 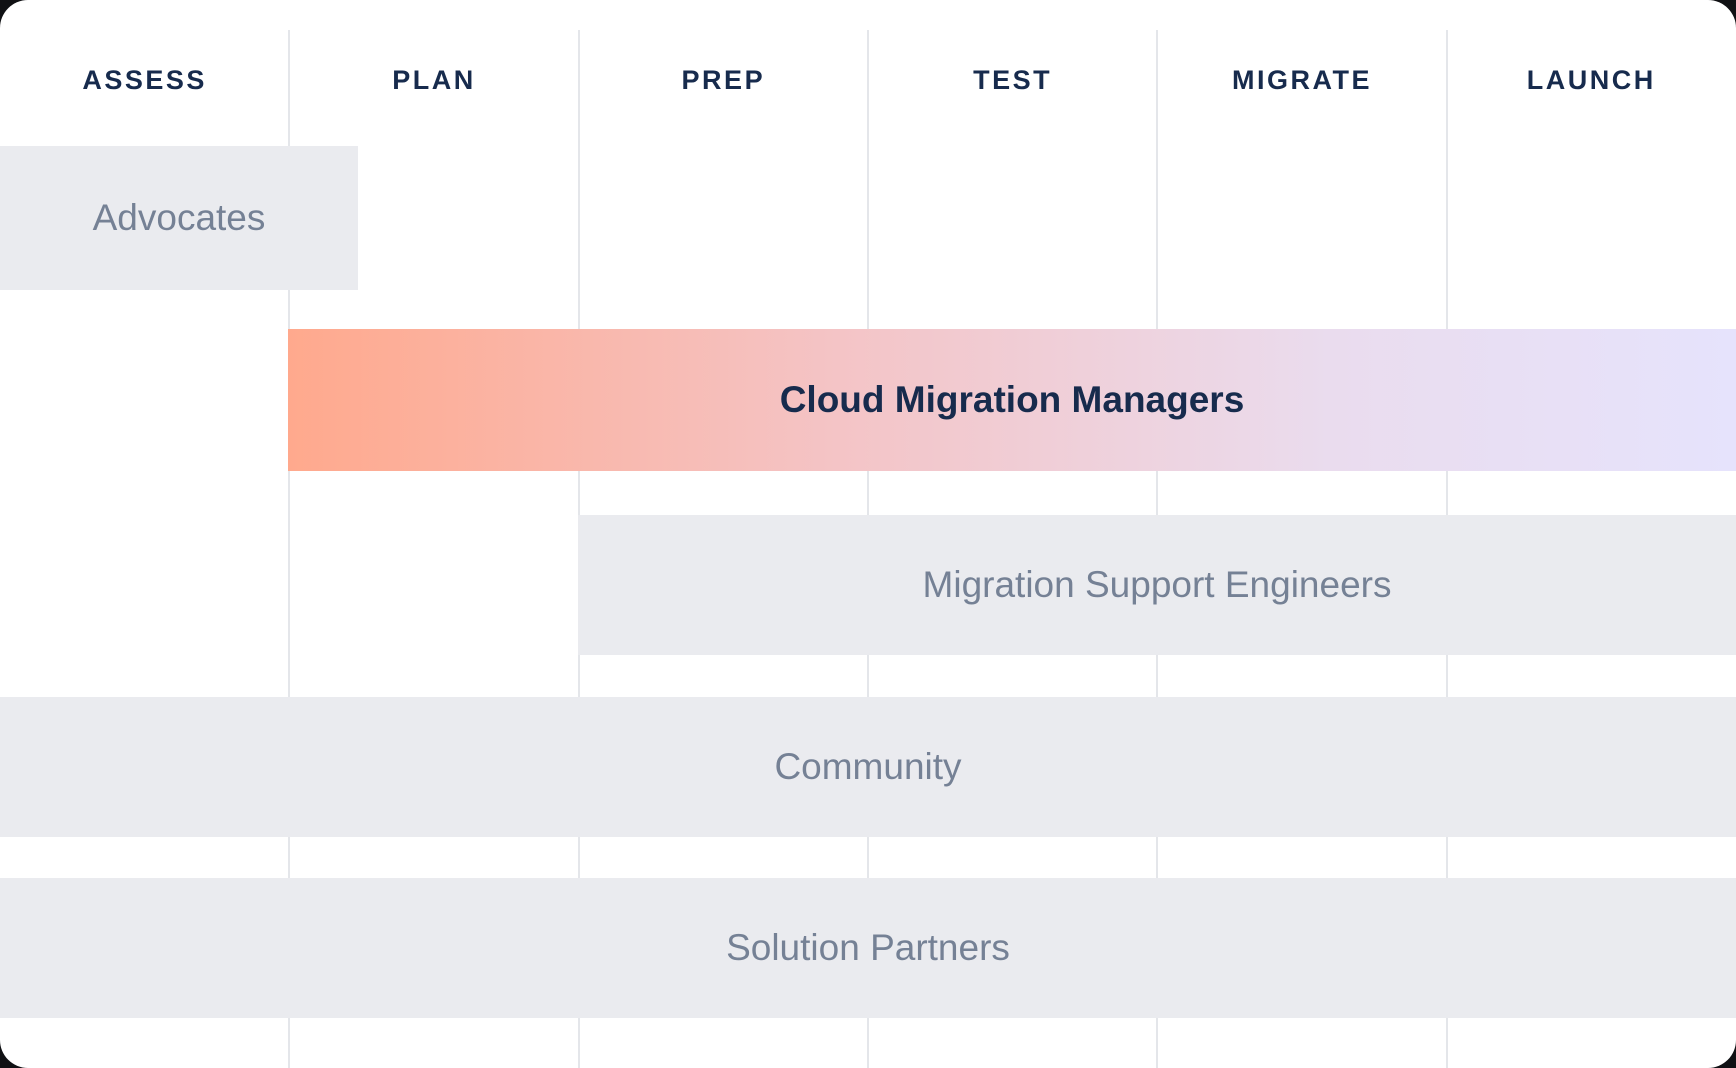 What do you see at coordinates (1301, 79) in the screenshot?
I see `phase-header-migrate: MIGRATE` at bounding box center [1301, 79].